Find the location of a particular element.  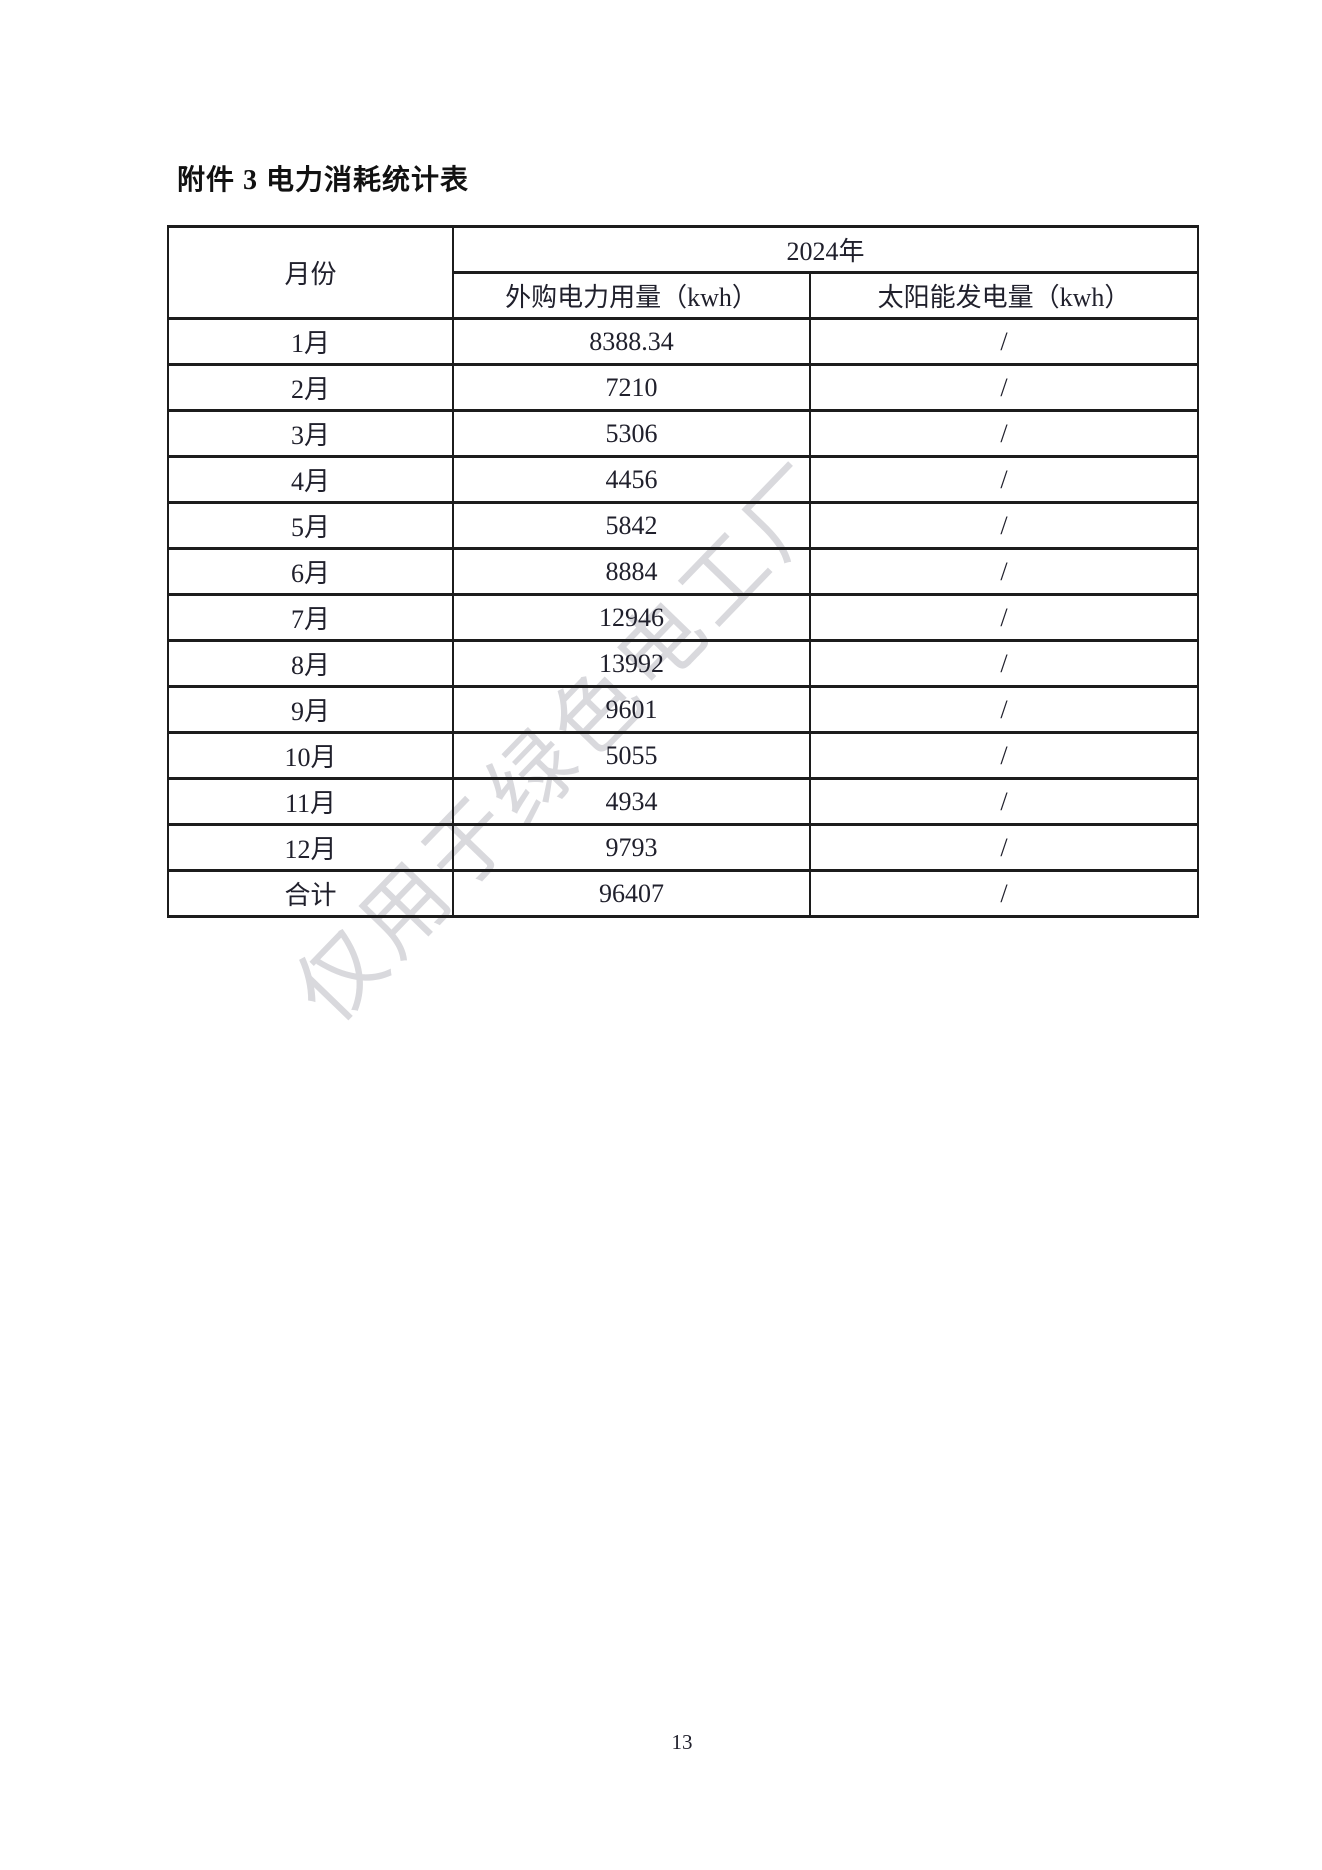

purchased-electricity-cell: 13992 is located at coordinates (631, 663).